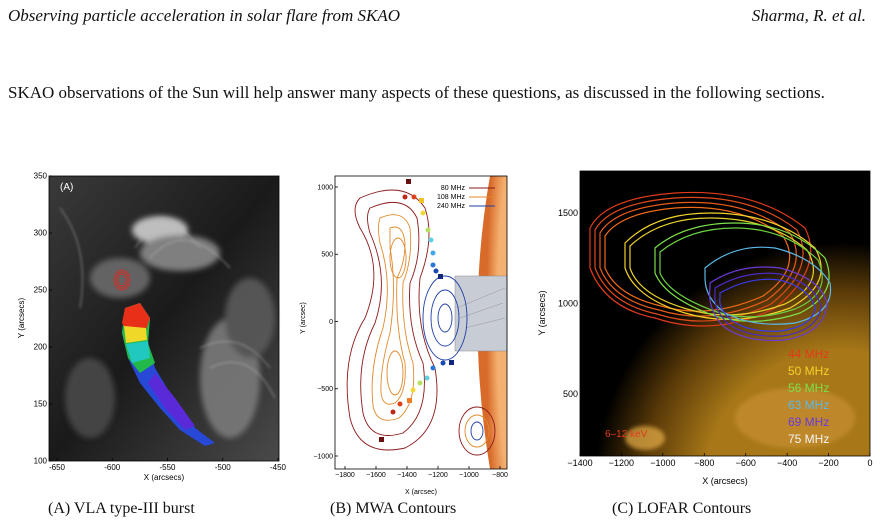  I want to click on ytick-label: 300, so click(41, 233).